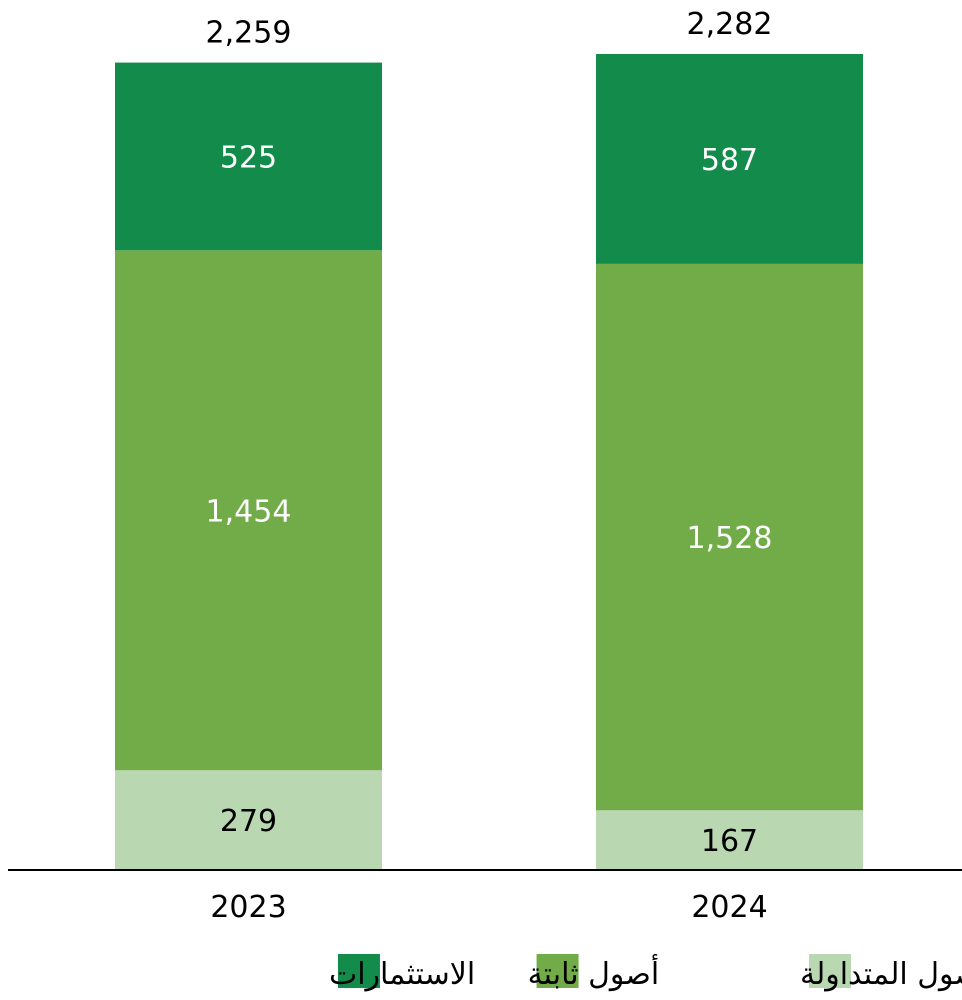 This screenshot has width=962, height=1000. I want to click on legend-label: الاستثمارات, so click(402, 974).